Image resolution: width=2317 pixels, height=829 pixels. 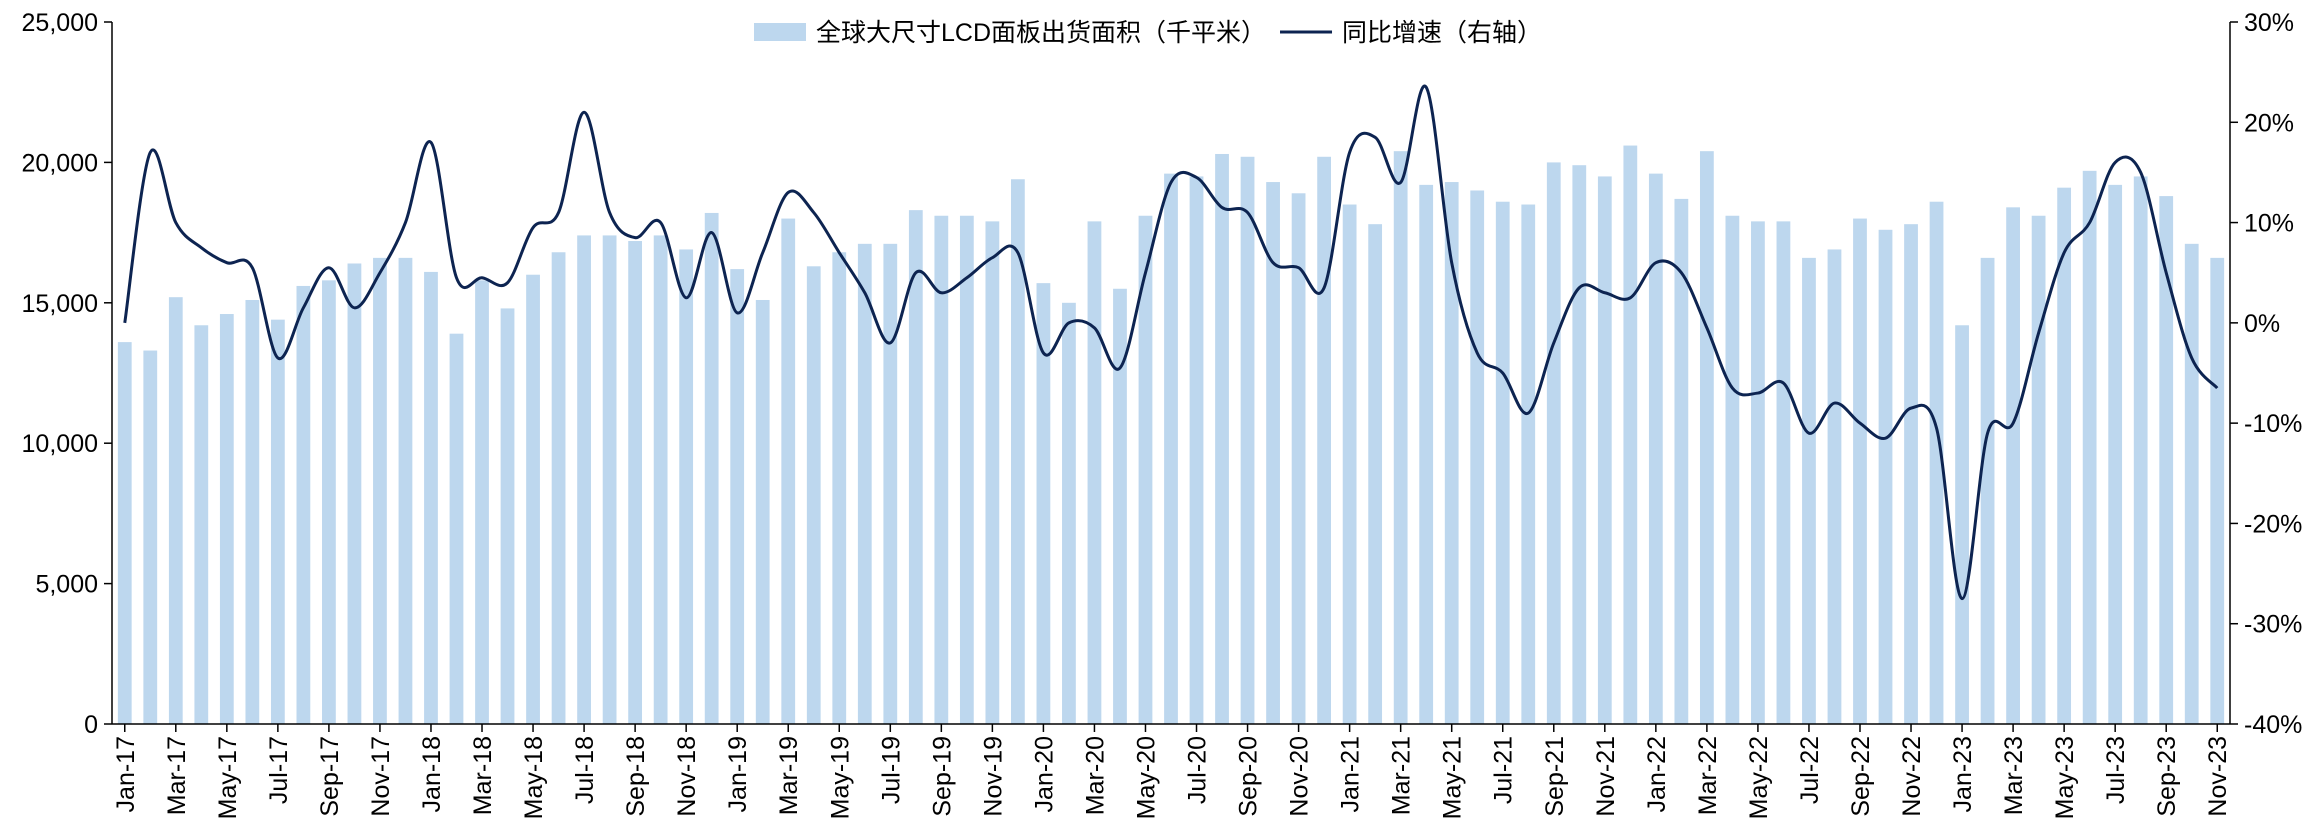 What do you see at coordinates (1504, 770) in the screenshot?
I see `x-tick-label: Jul-21` at bounding box center [1504, 770].